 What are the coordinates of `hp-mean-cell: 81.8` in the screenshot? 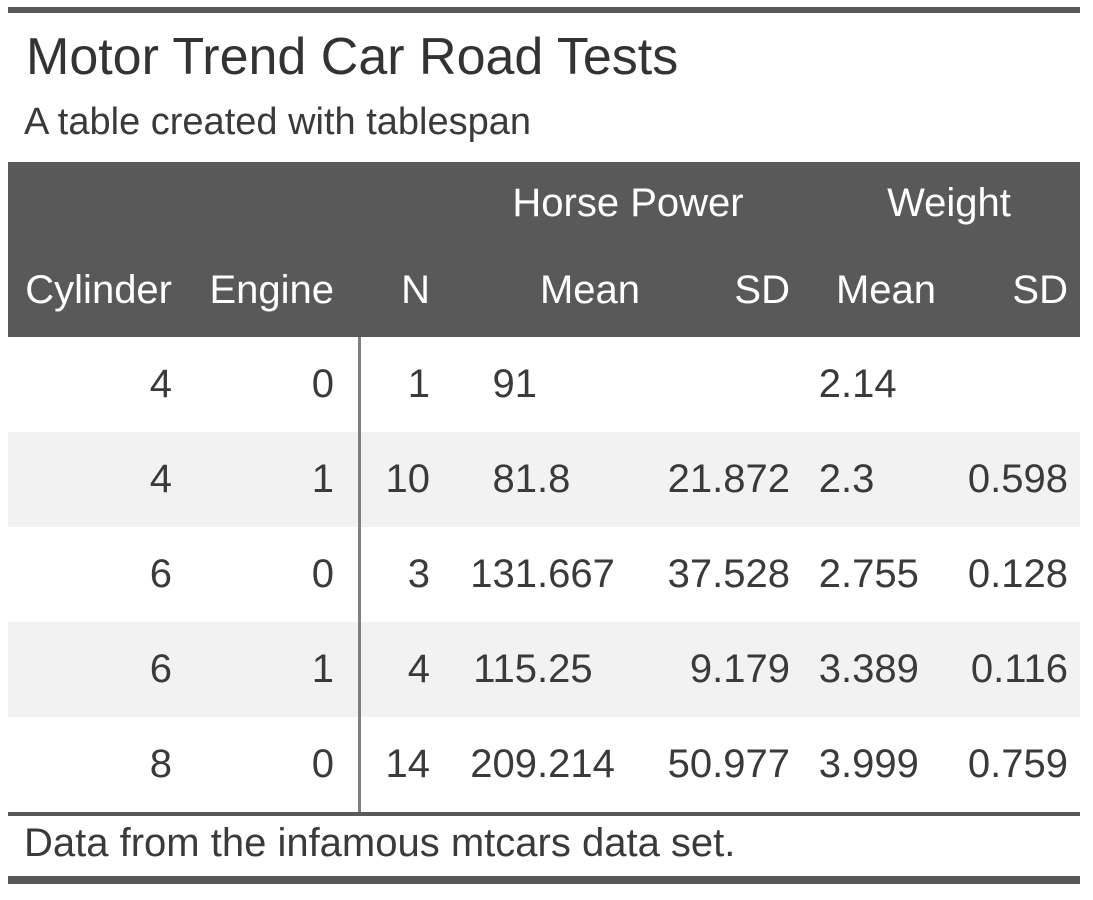 It's located at (535, 479).